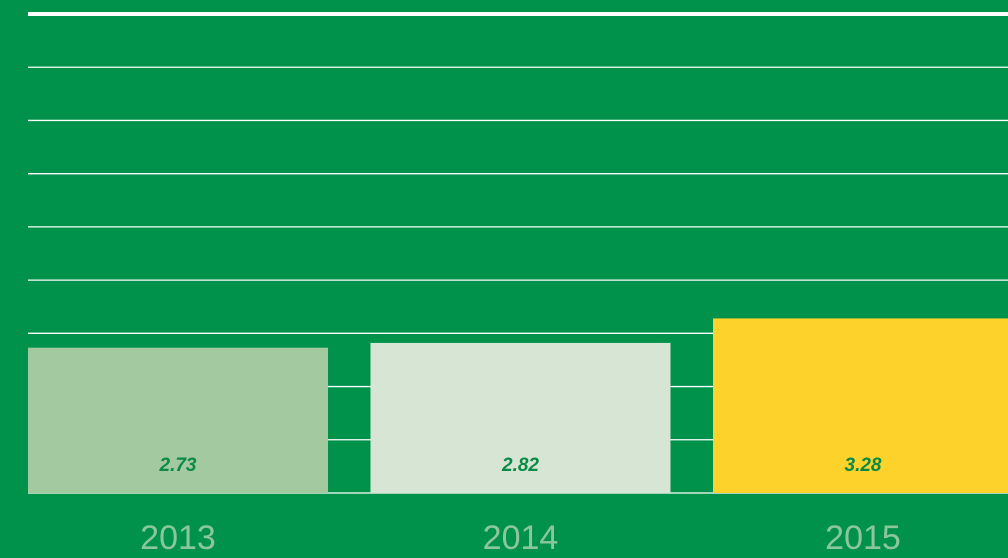 The image size is (1008, 558). I want to click on value-label: 2.73, so click(178, 465).